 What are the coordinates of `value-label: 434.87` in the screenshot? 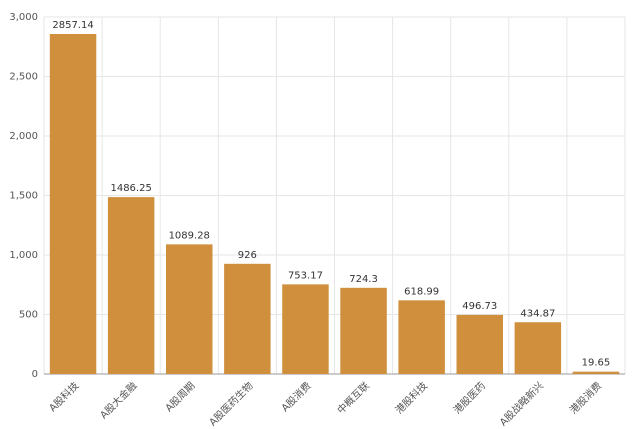 It's located at (537, 313).